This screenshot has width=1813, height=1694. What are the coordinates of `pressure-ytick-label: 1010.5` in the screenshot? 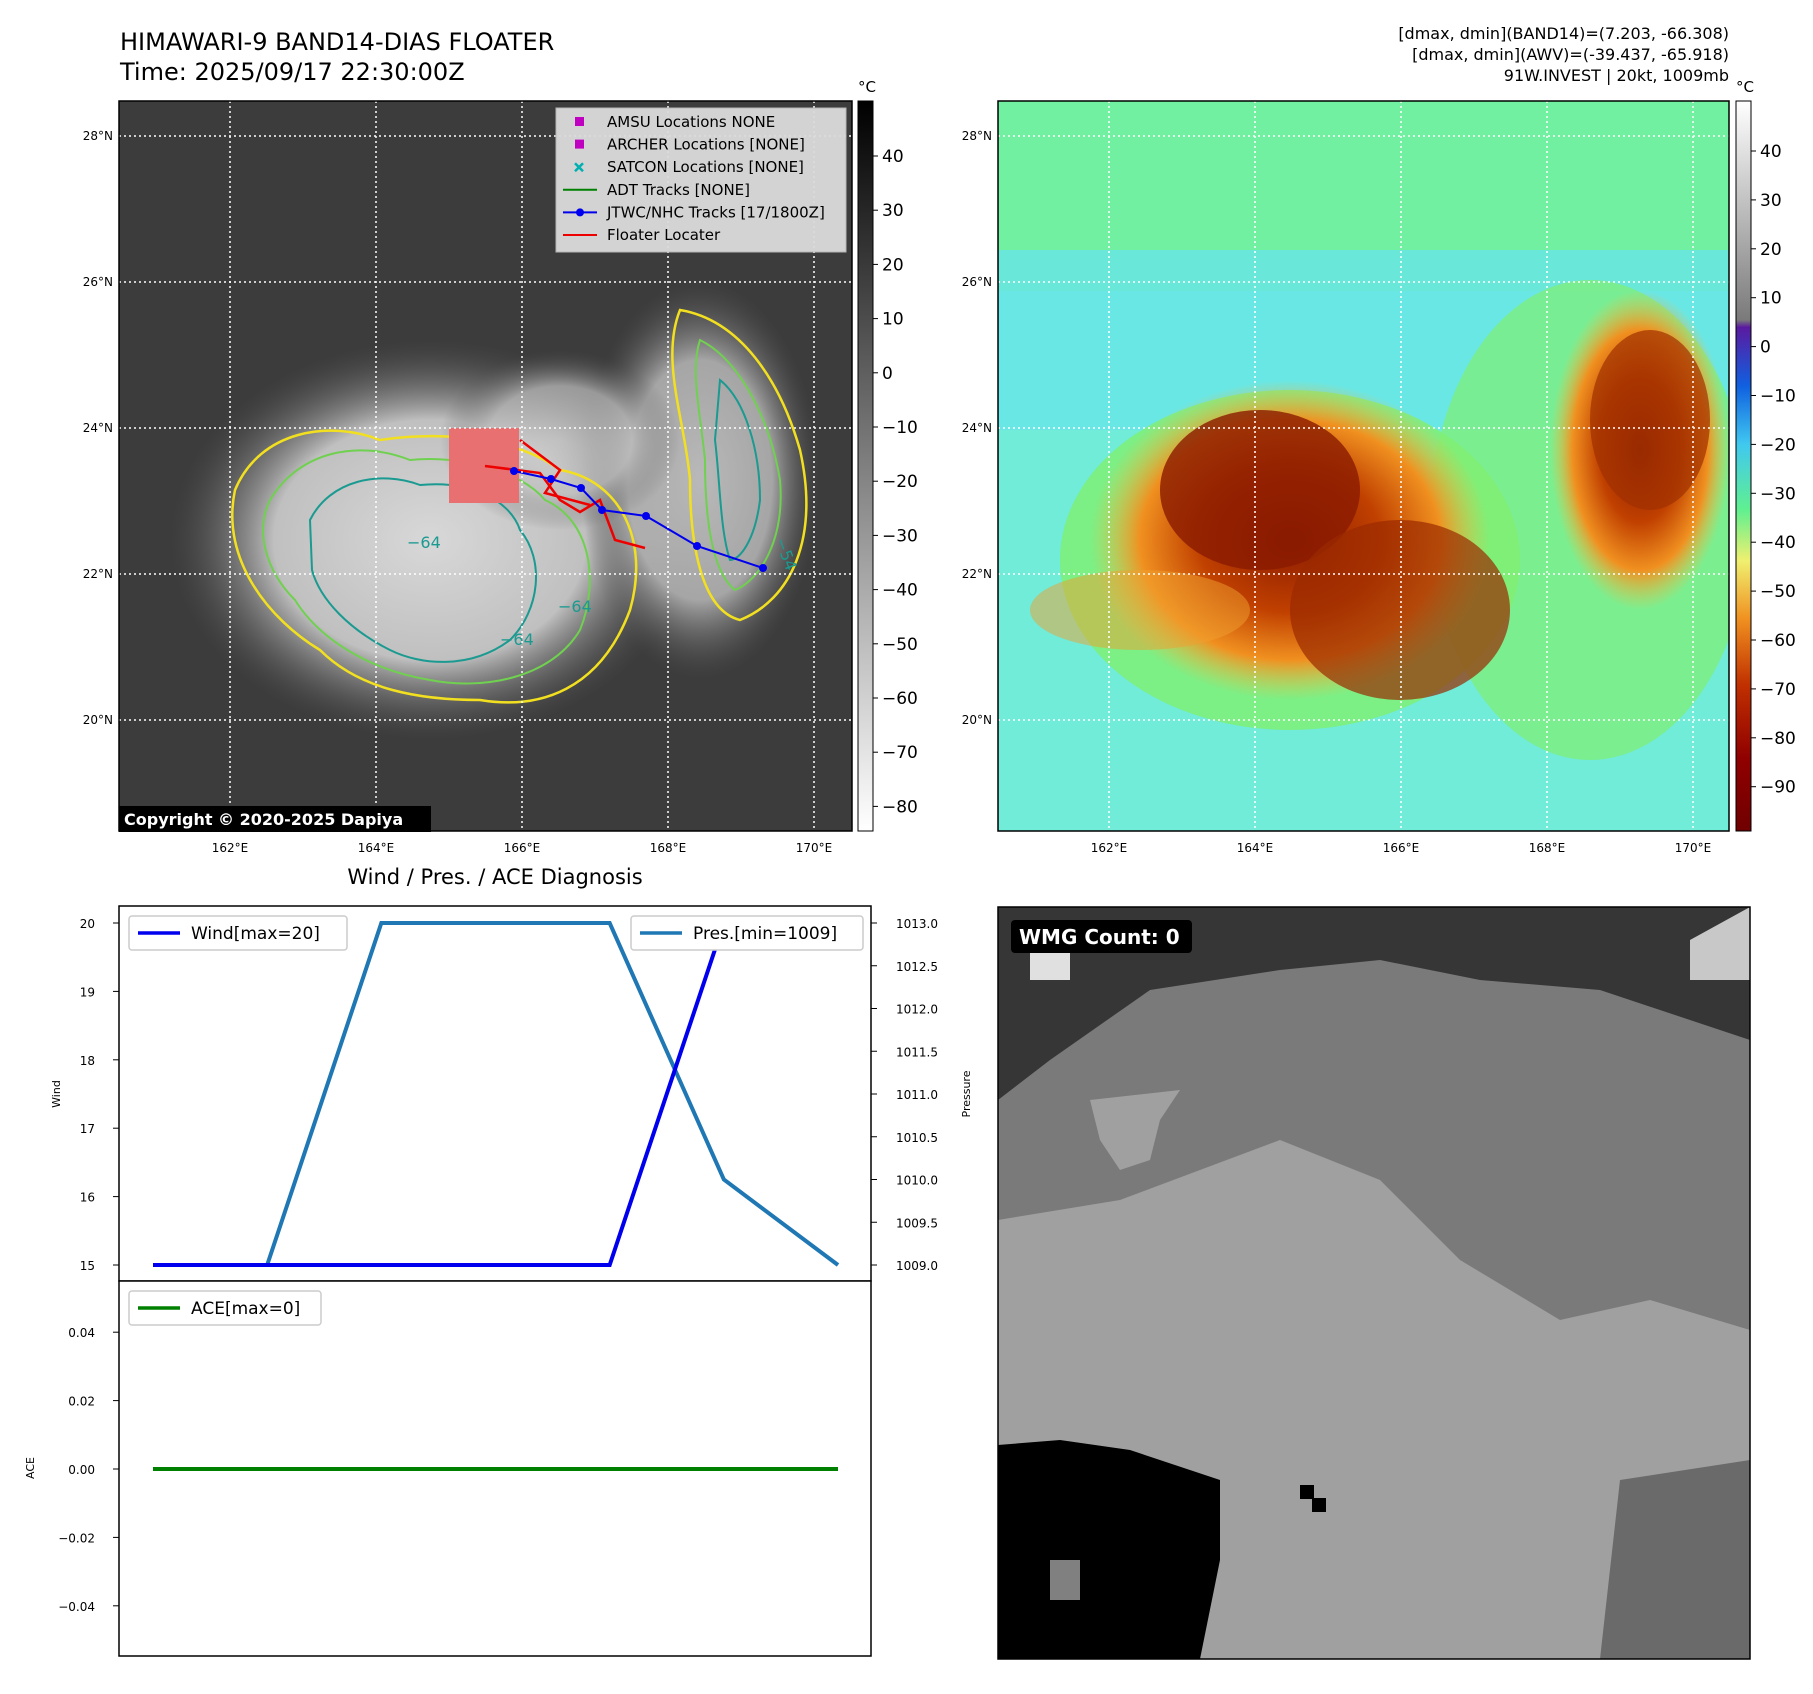 It's located at (917, 1138).